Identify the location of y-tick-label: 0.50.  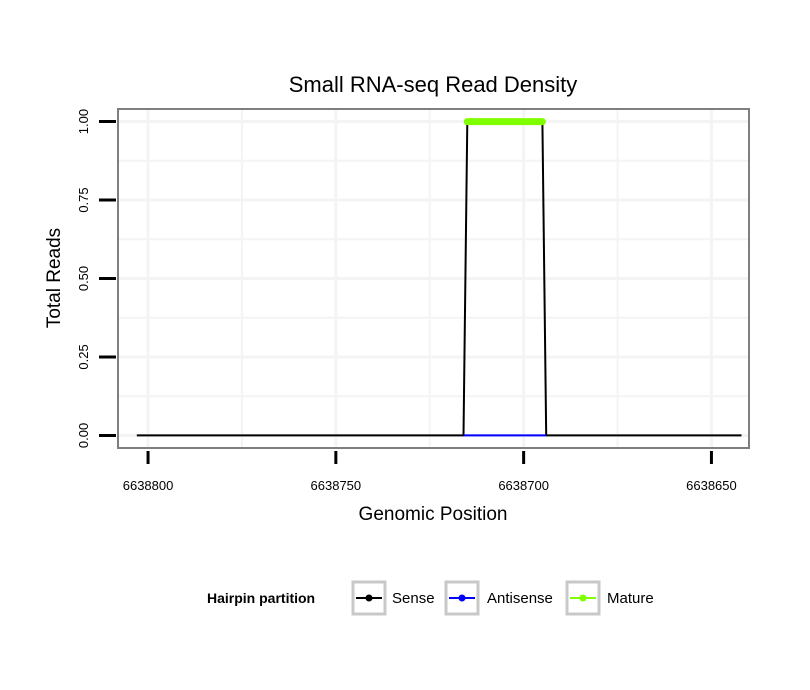
(83, 278).